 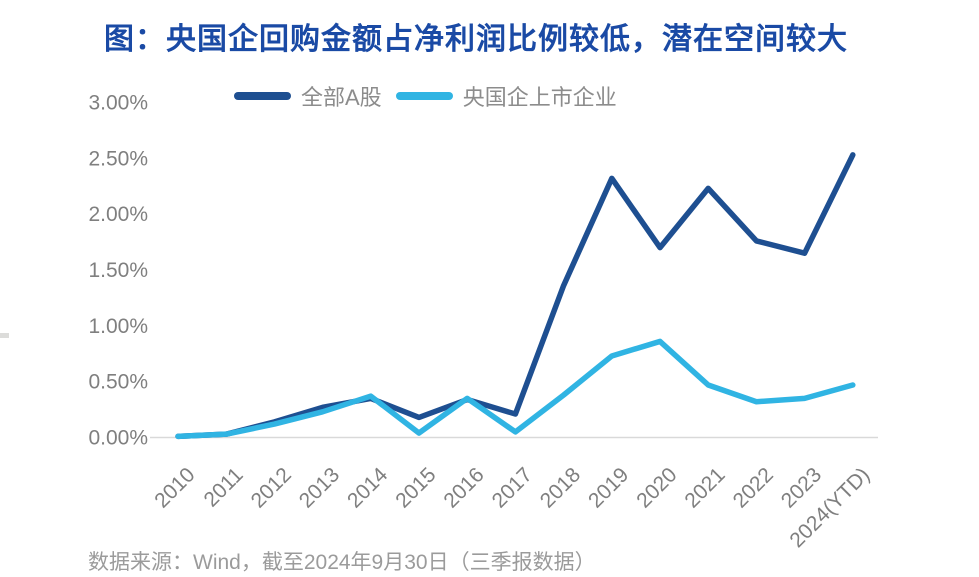 I want to click on y-axis-tick-label: 3.00%, so click(x=118, y=102).